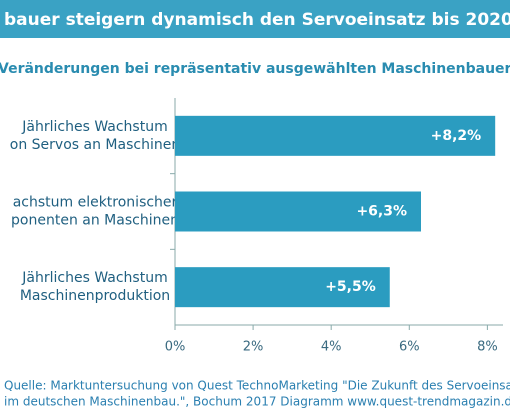 The width and height of the screenshot is (510, 419). Describe the element at coordinates (95, 203) in the screenshot. I see `category-label: achstum elektronischer` at that location.